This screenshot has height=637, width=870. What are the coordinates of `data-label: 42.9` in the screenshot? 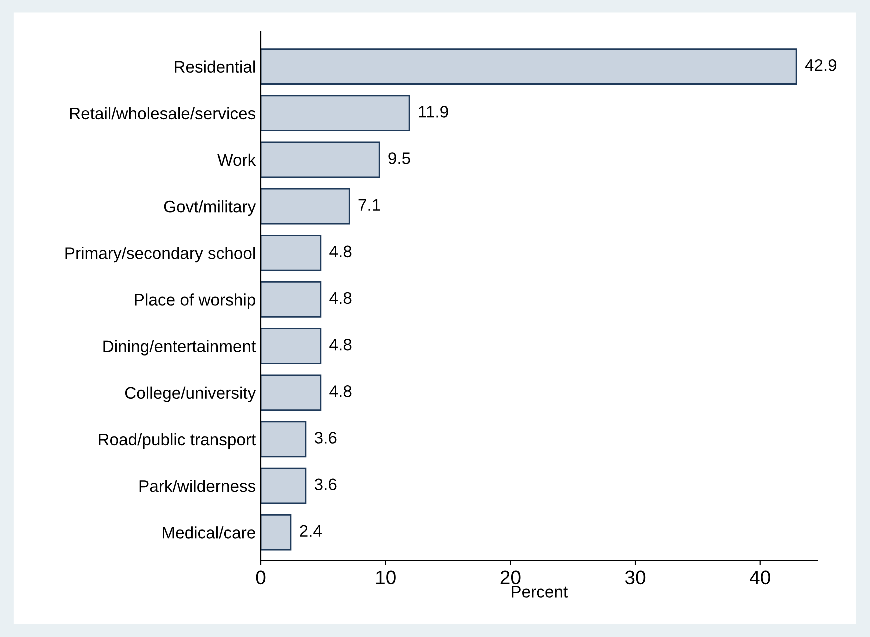 It's located at (821, 65).